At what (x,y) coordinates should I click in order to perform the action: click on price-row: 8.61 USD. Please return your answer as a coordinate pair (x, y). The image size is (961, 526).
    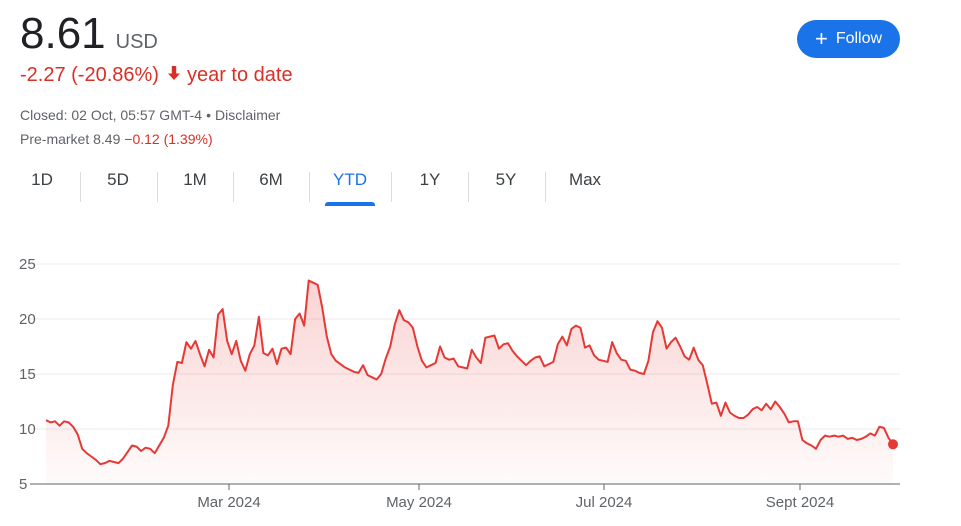
    Looking at the image, I should click on (156, 34).